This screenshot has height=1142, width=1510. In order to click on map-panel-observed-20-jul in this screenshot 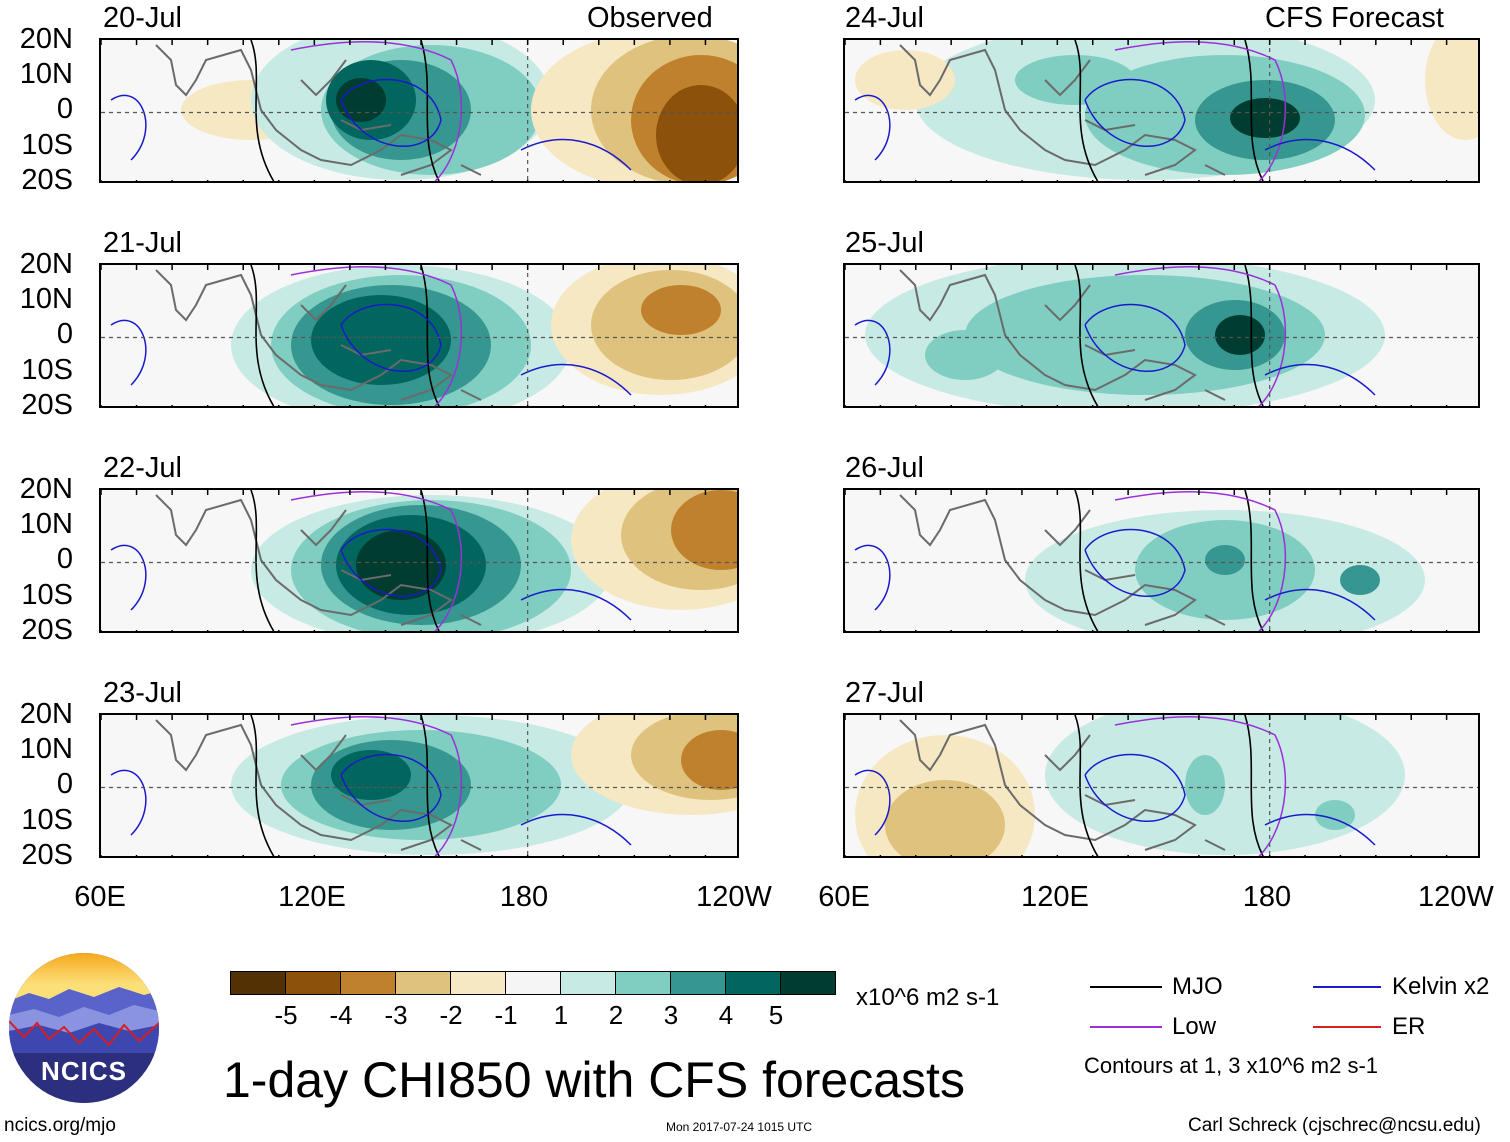, I will do `click(419, 110)`.